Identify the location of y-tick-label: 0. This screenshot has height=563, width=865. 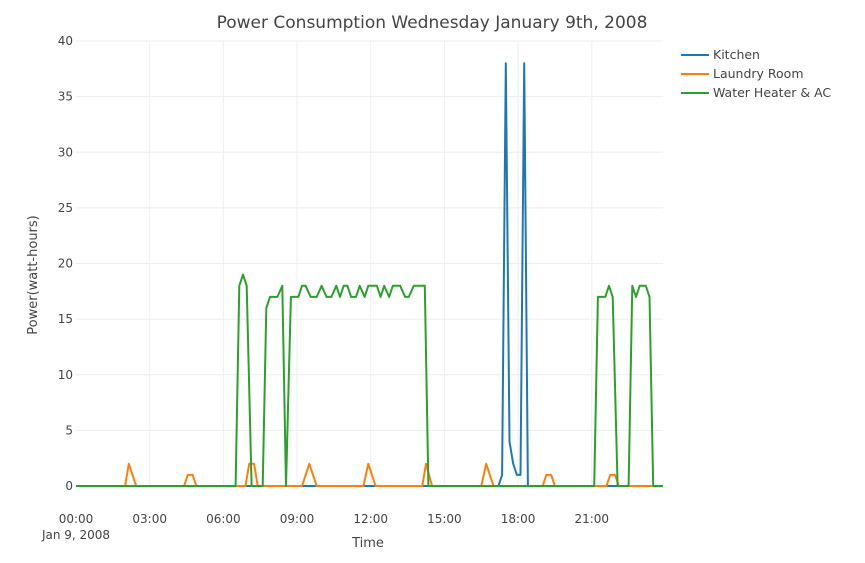
(69, 486).